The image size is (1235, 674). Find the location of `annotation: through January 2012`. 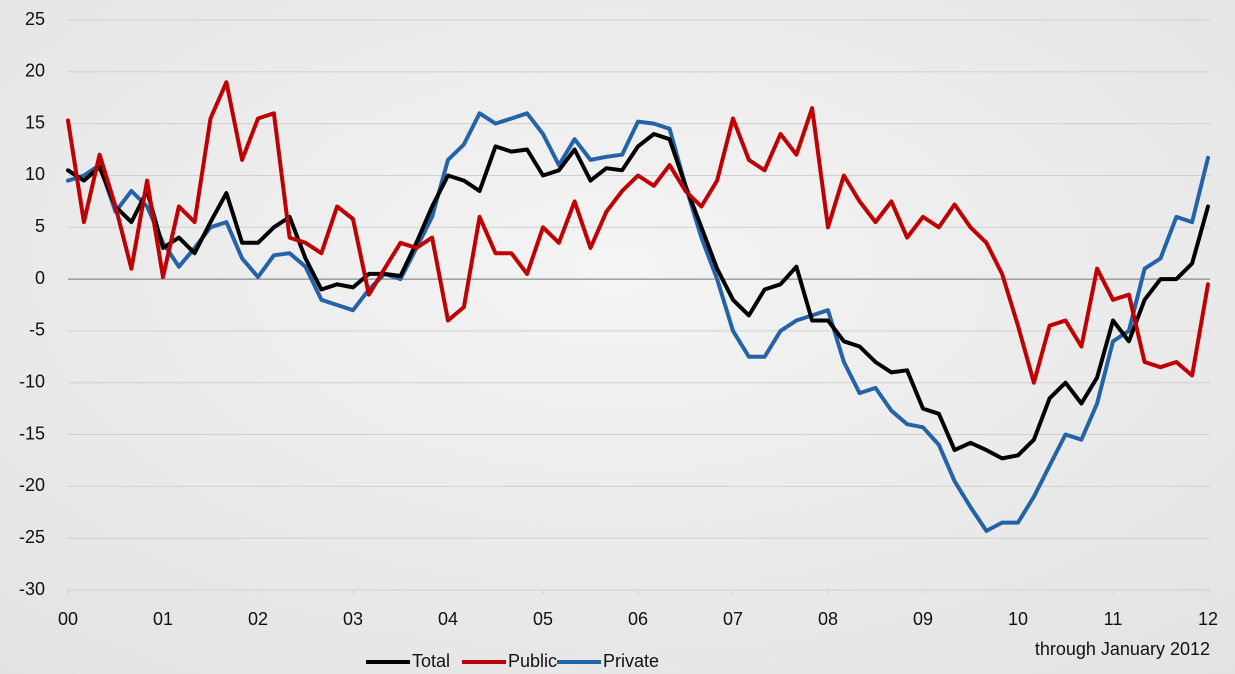

annotation: through January 2012 is located at coordinates (1122, 649).